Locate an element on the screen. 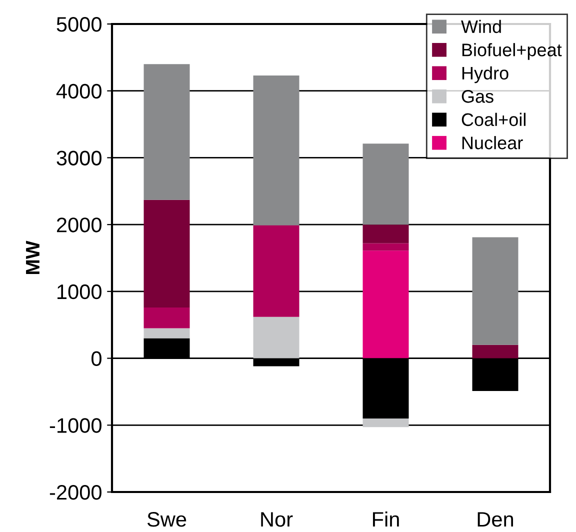  legend-label: Wind is located at coordinates (481, 27).